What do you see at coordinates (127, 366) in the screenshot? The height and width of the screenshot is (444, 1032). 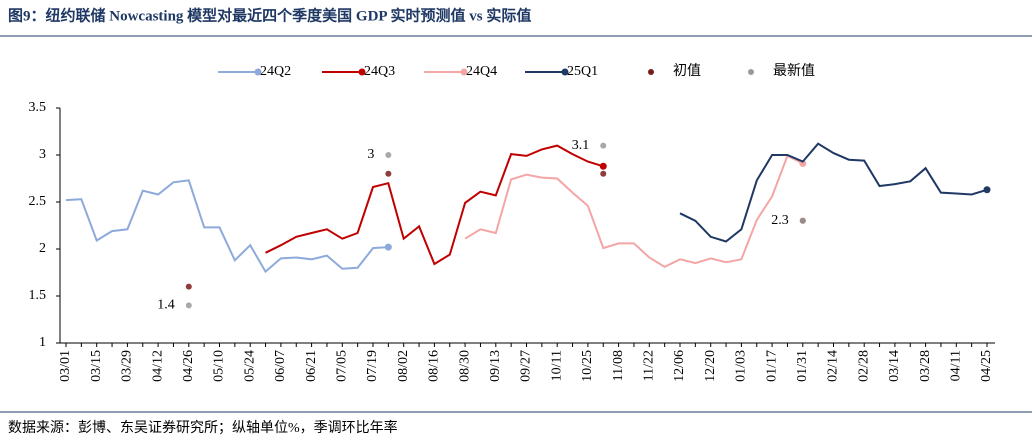 I see `x-tick-label: 03/29` at bounding box center [127, 366].